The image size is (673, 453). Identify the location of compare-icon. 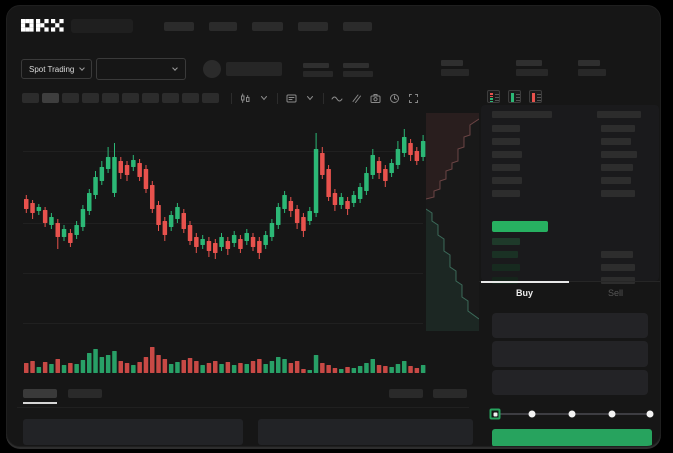
(356, 98).